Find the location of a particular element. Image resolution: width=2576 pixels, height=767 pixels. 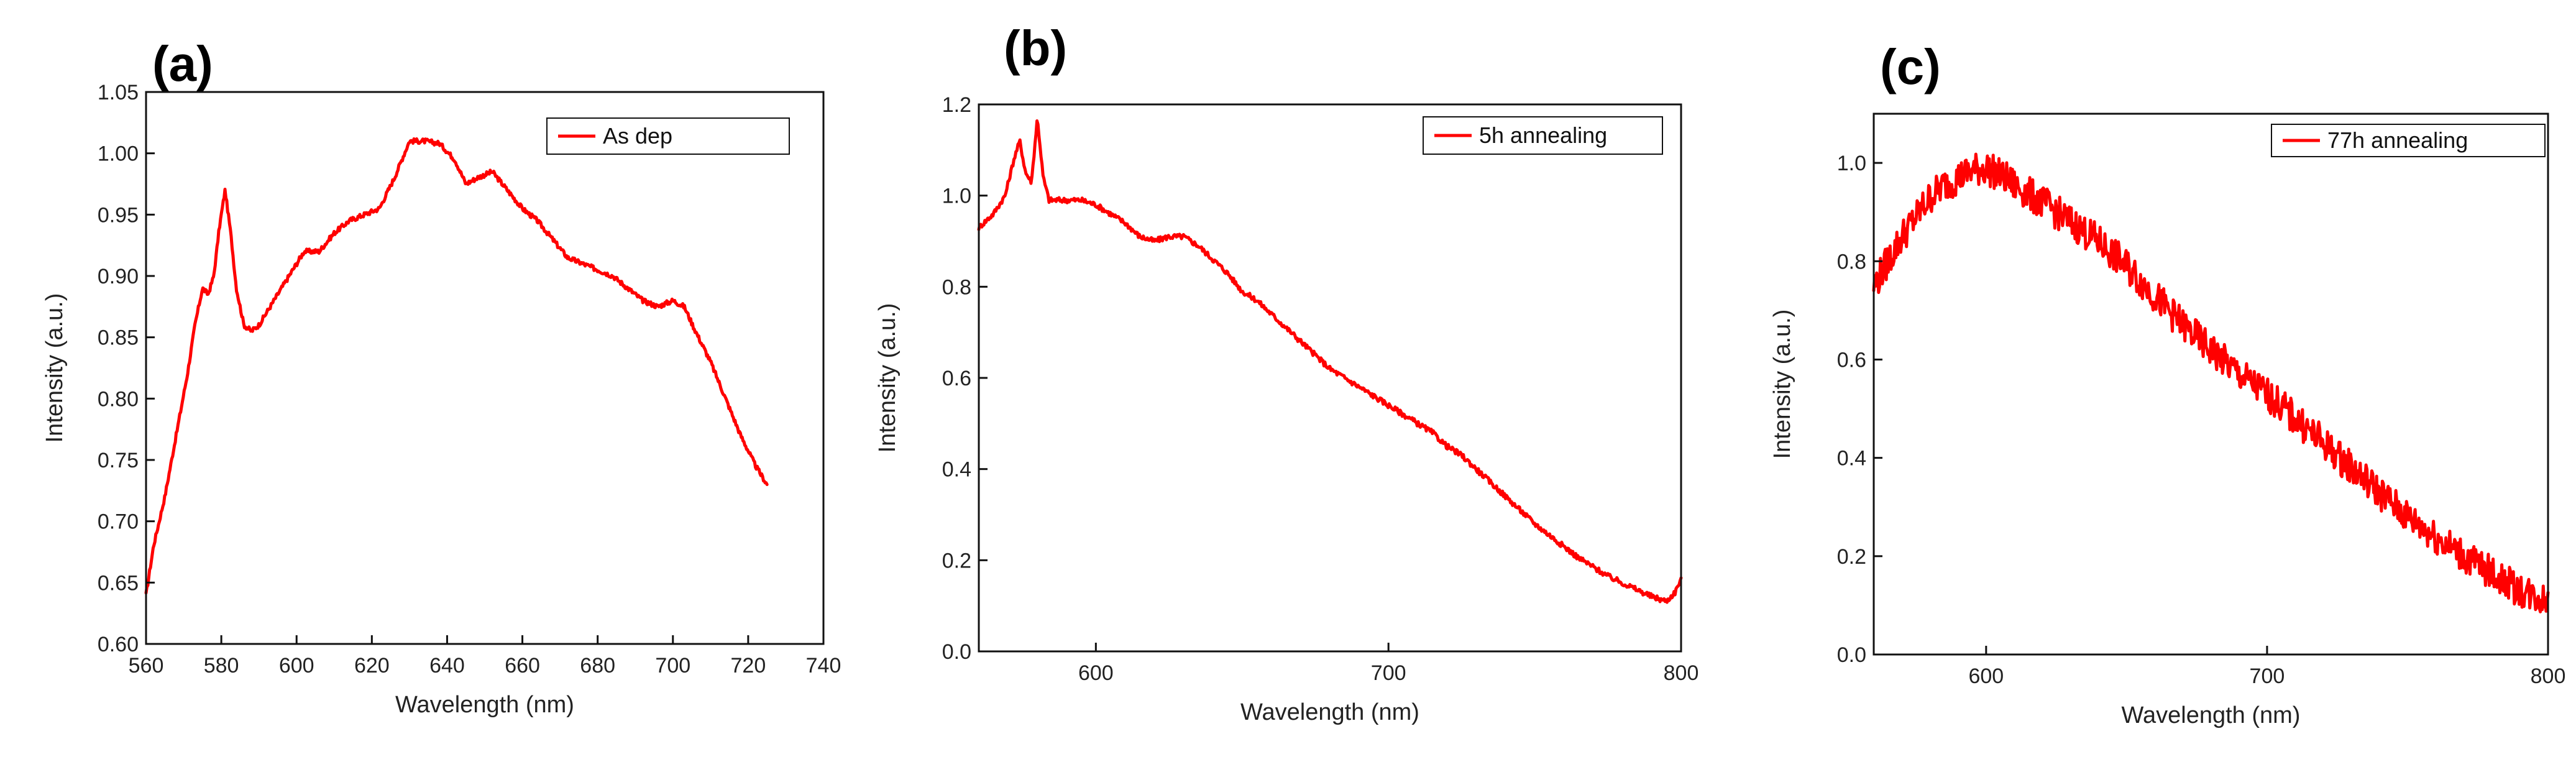

x-tick-label: 560 is located at coordinates (146, 665).